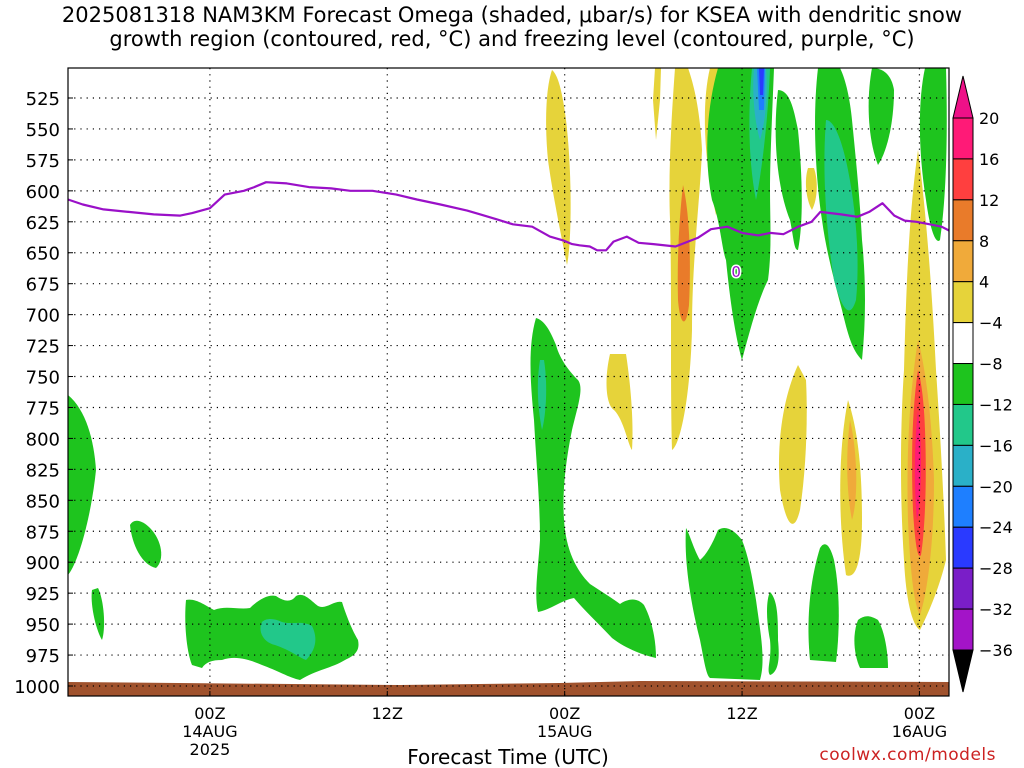  Describe the element at coordinates (43, 656) in the screenshot. I see `y-tick-label: 975` at that location.